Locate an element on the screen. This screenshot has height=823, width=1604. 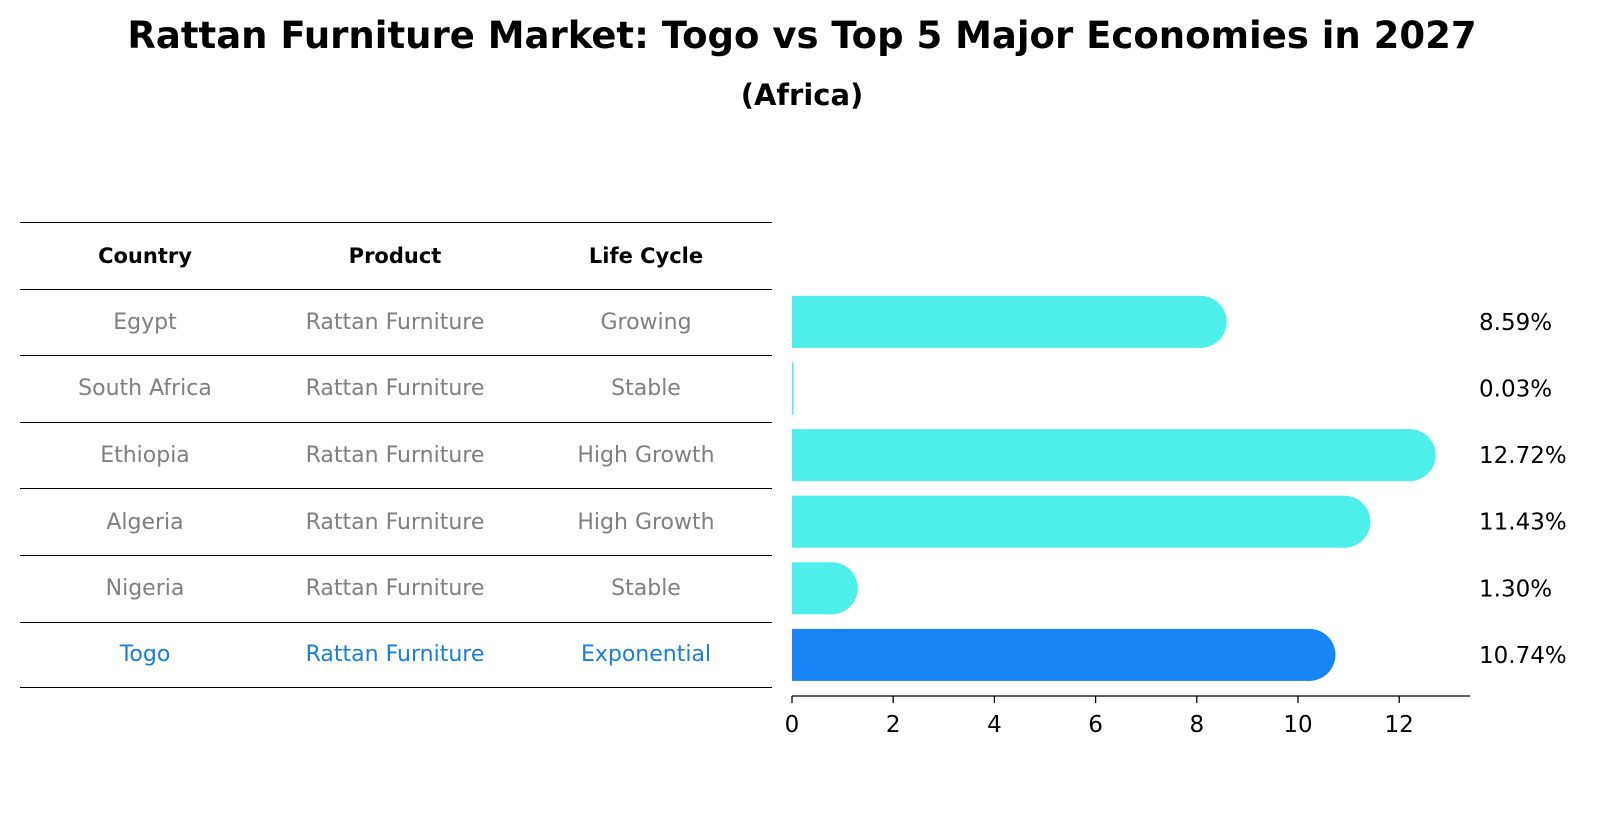
value-label: 0.03% is located at coordinates (1515, 390).